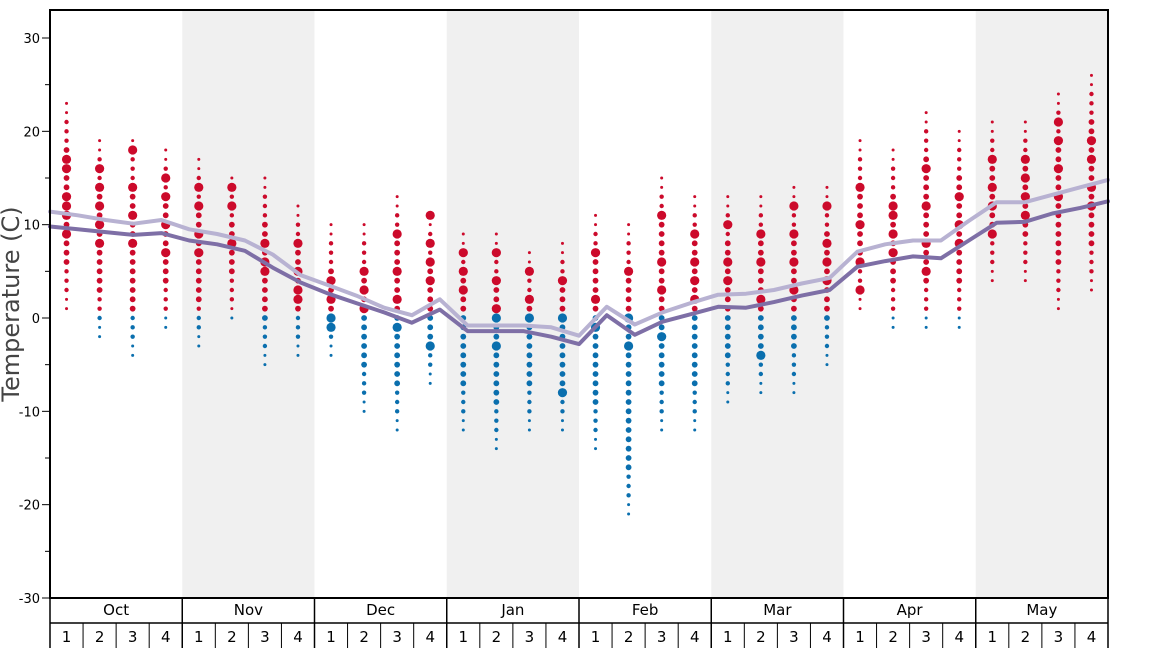  I want to click on month-band-mar, so click(777, 304).